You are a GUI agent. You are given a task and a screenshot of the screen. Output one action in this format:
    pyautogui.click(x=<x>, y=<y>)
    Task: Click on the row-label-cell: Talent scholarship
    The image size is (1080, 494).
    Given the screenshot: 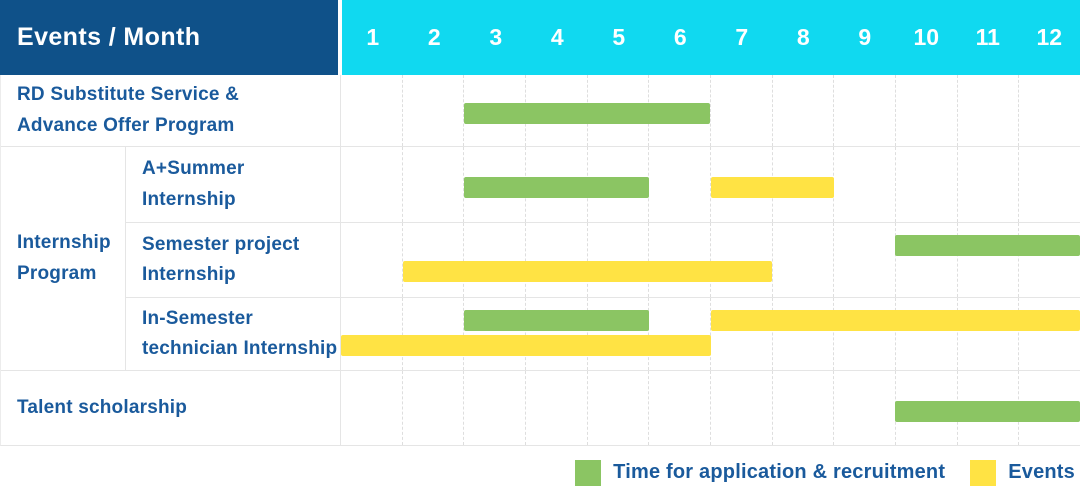 What is the action you would take?
    pyautogui.click(x=170, y=408)
    